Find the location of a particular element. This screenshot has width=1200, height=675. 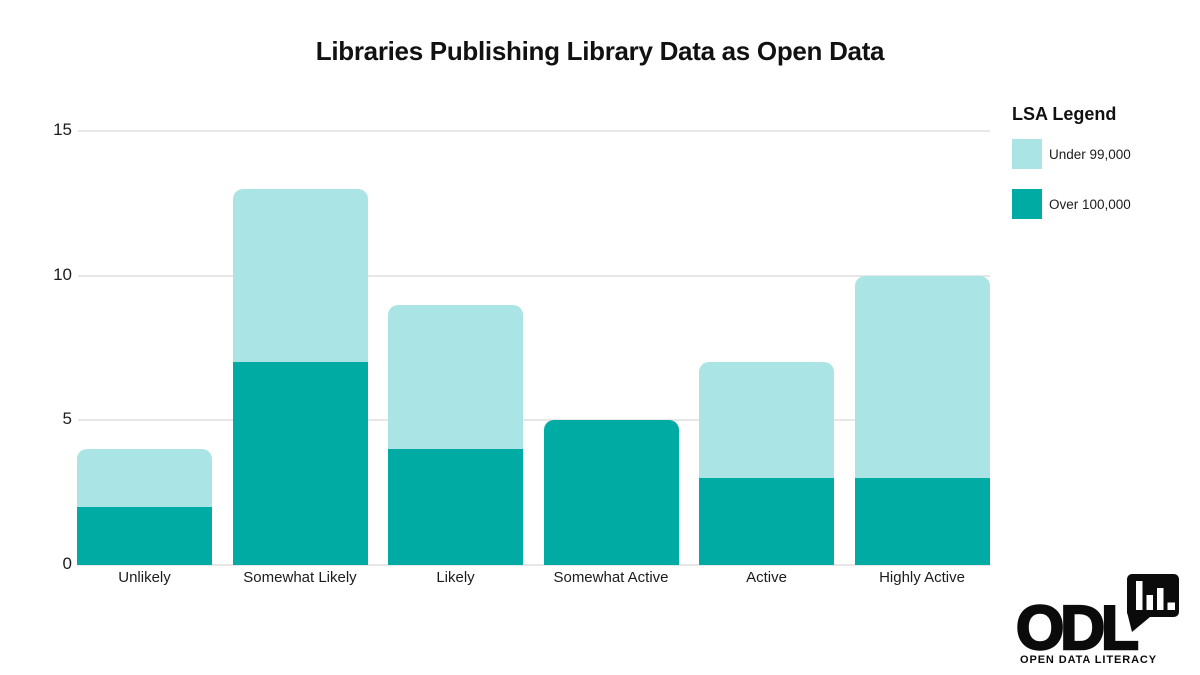

bubble-bar-tall is located at coordinates (1139, 595).